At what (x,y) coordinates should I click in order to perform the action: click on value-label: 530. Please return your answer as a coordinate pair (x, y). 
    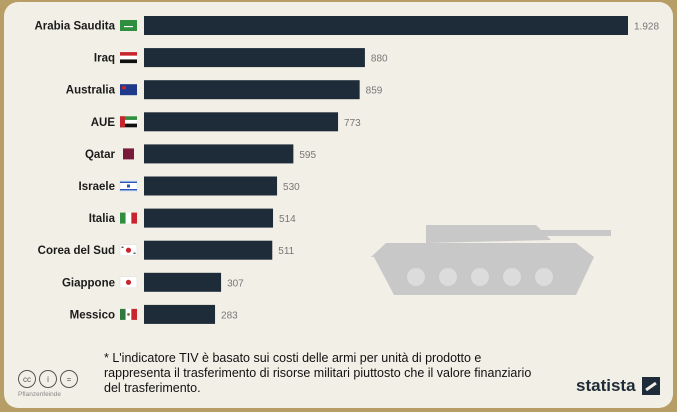
    Looking at the image, I should click on (291, 187).